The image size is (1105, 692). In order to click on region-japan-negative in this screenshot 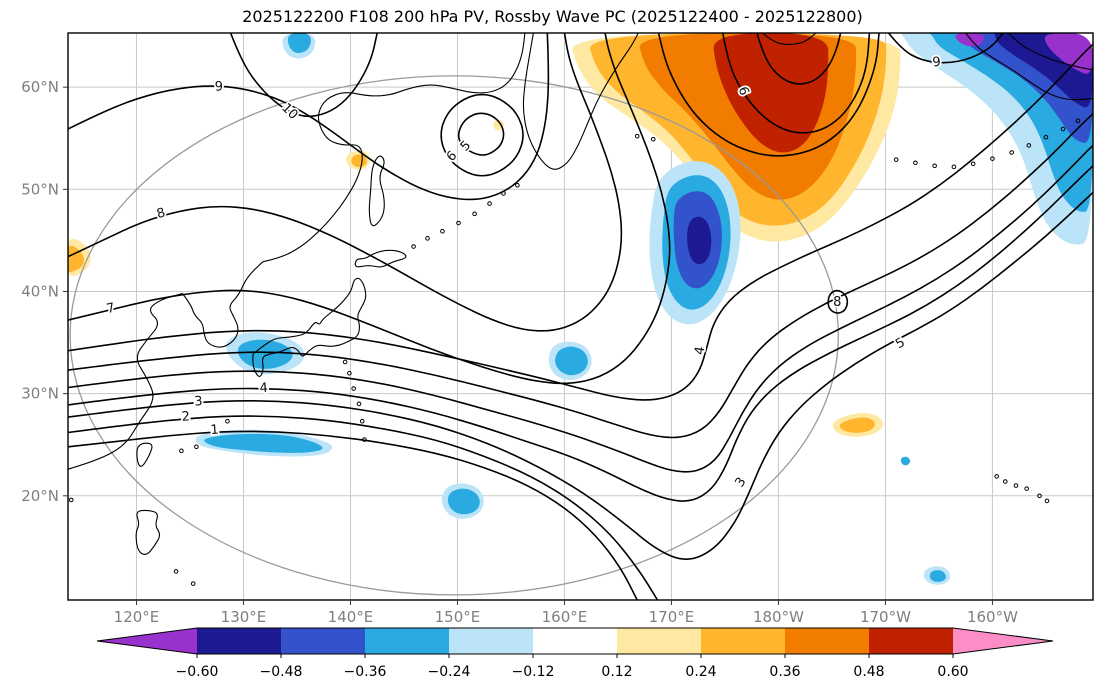, I will do `click(265, 354)`.